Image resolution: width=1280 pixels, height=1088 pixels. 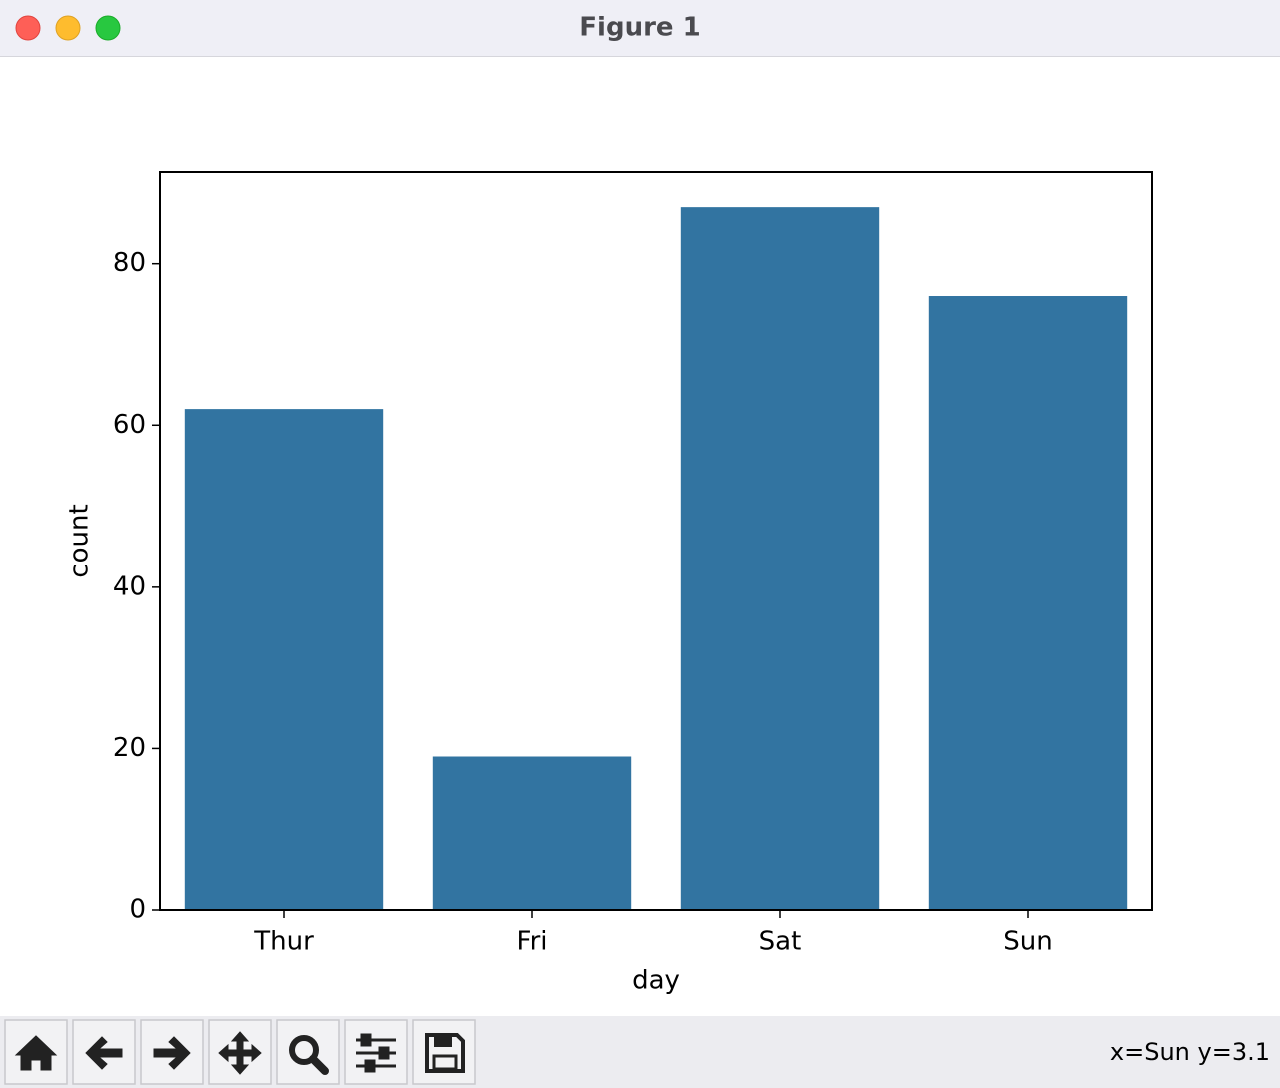 I want to click on x-axis-label: day, so click(x=656, y=981).